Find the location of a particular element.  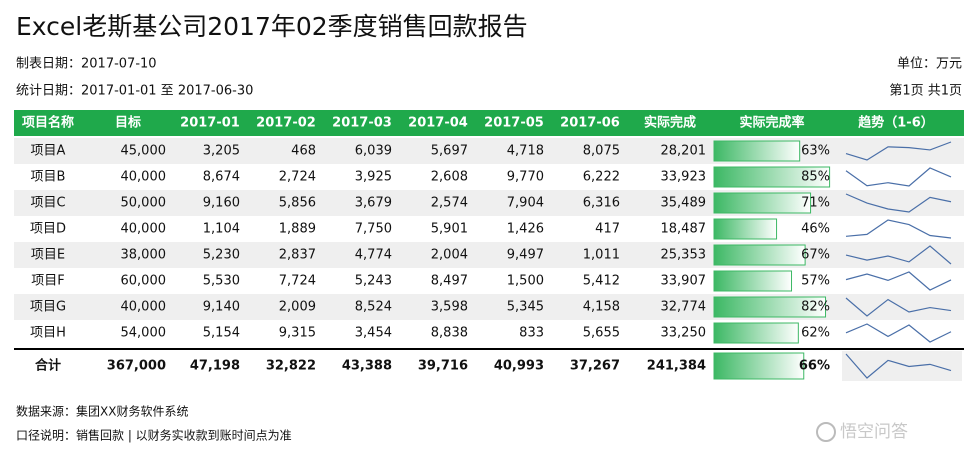

cell-value: 28,201 is located at coordinates (684, 151).